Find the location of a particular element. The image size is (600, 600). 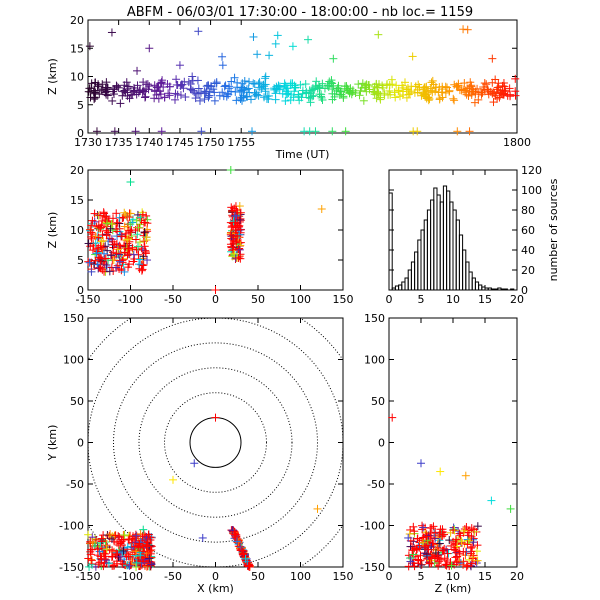

x-tick-label: 15 is located at coordinates (485, 299).